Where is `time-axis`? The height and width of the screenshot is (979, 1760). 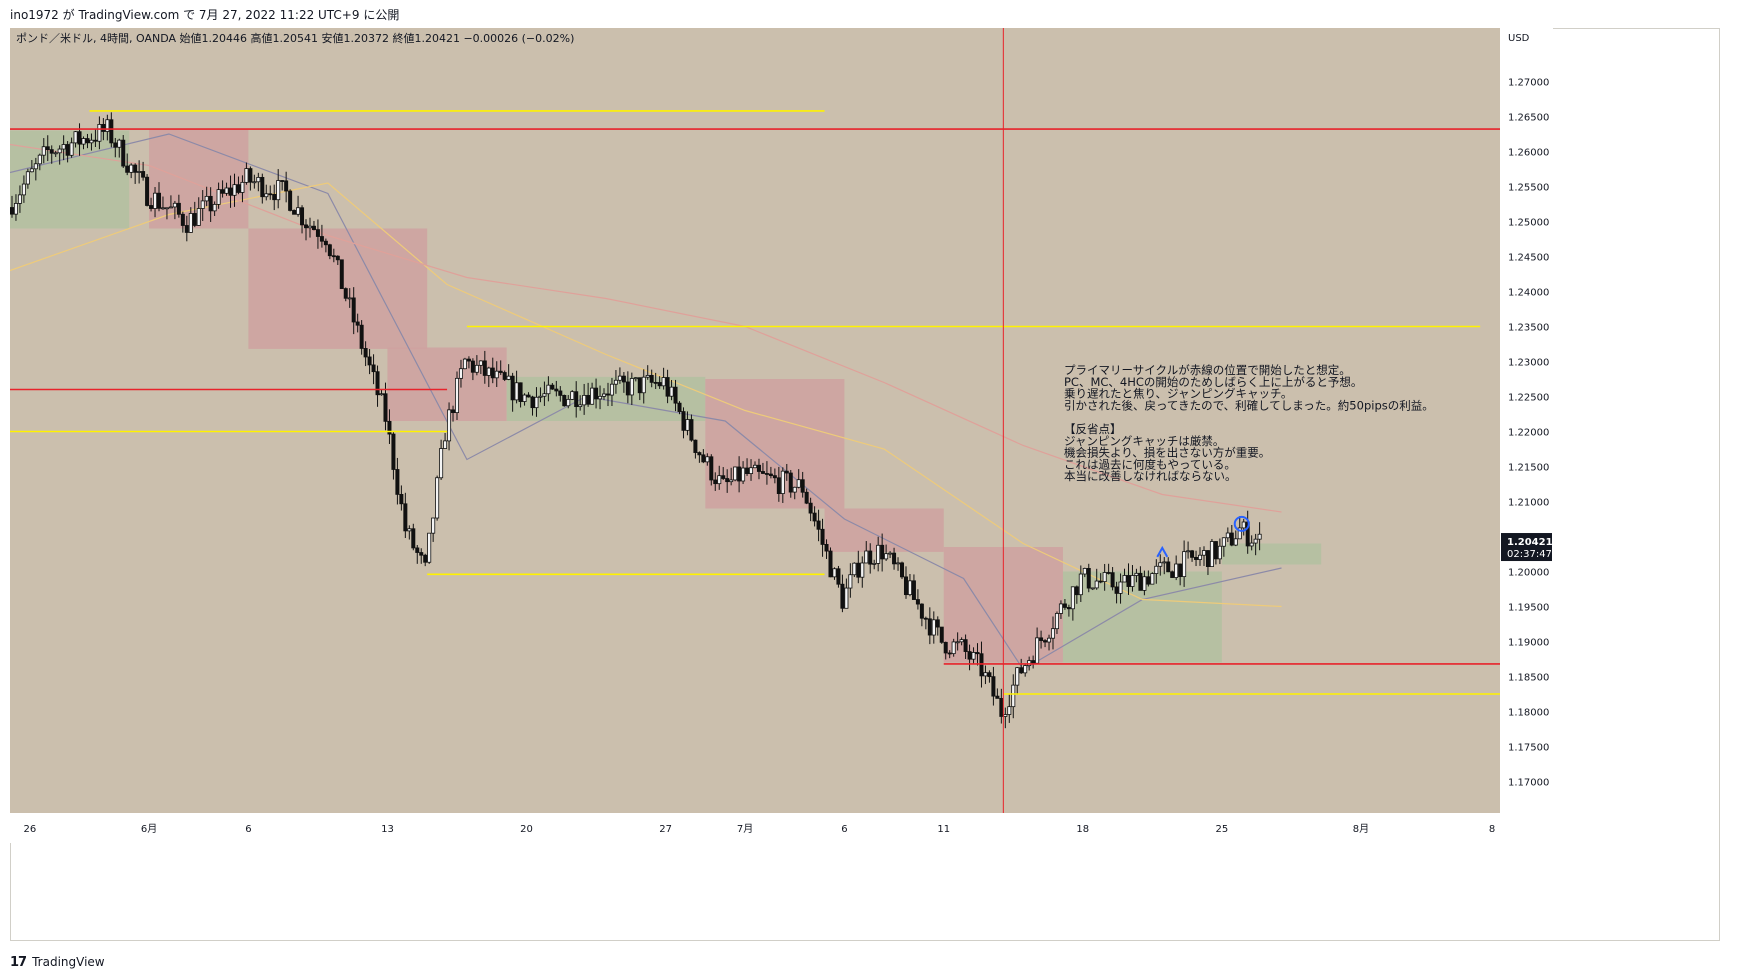
time-axis is located at coordinates (781, 828).